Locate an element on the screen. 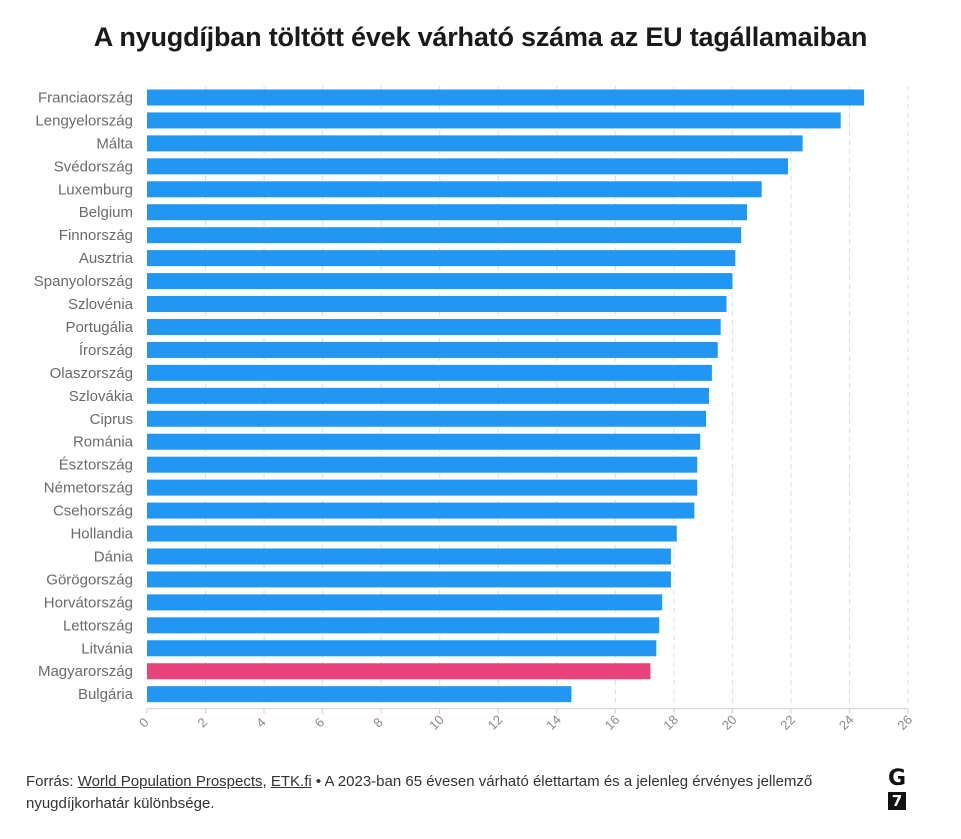 Image resolution: width=961 pixels, height=839 pixels. category-label-21: Görögország is located at coordinates (89, 579).